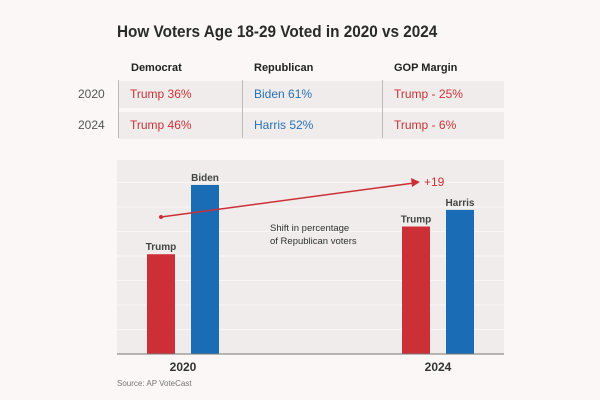  What do you see at coordinates (154, 383) in the screenshot?
I see `source-note: Source: AP VoteCast` at bounding box center [154, 383].